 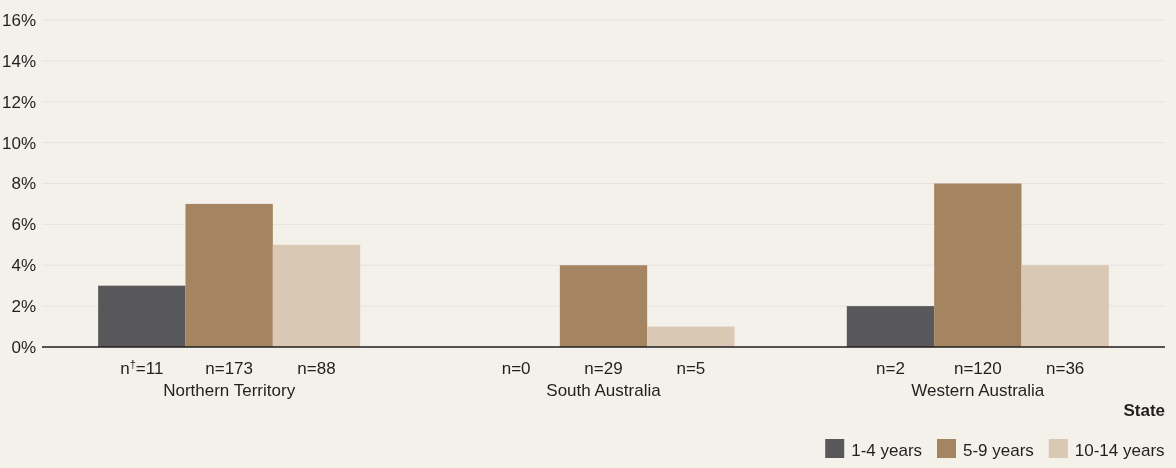 I want to click on y-tick-label: 0%, so click(x=23, y=347).